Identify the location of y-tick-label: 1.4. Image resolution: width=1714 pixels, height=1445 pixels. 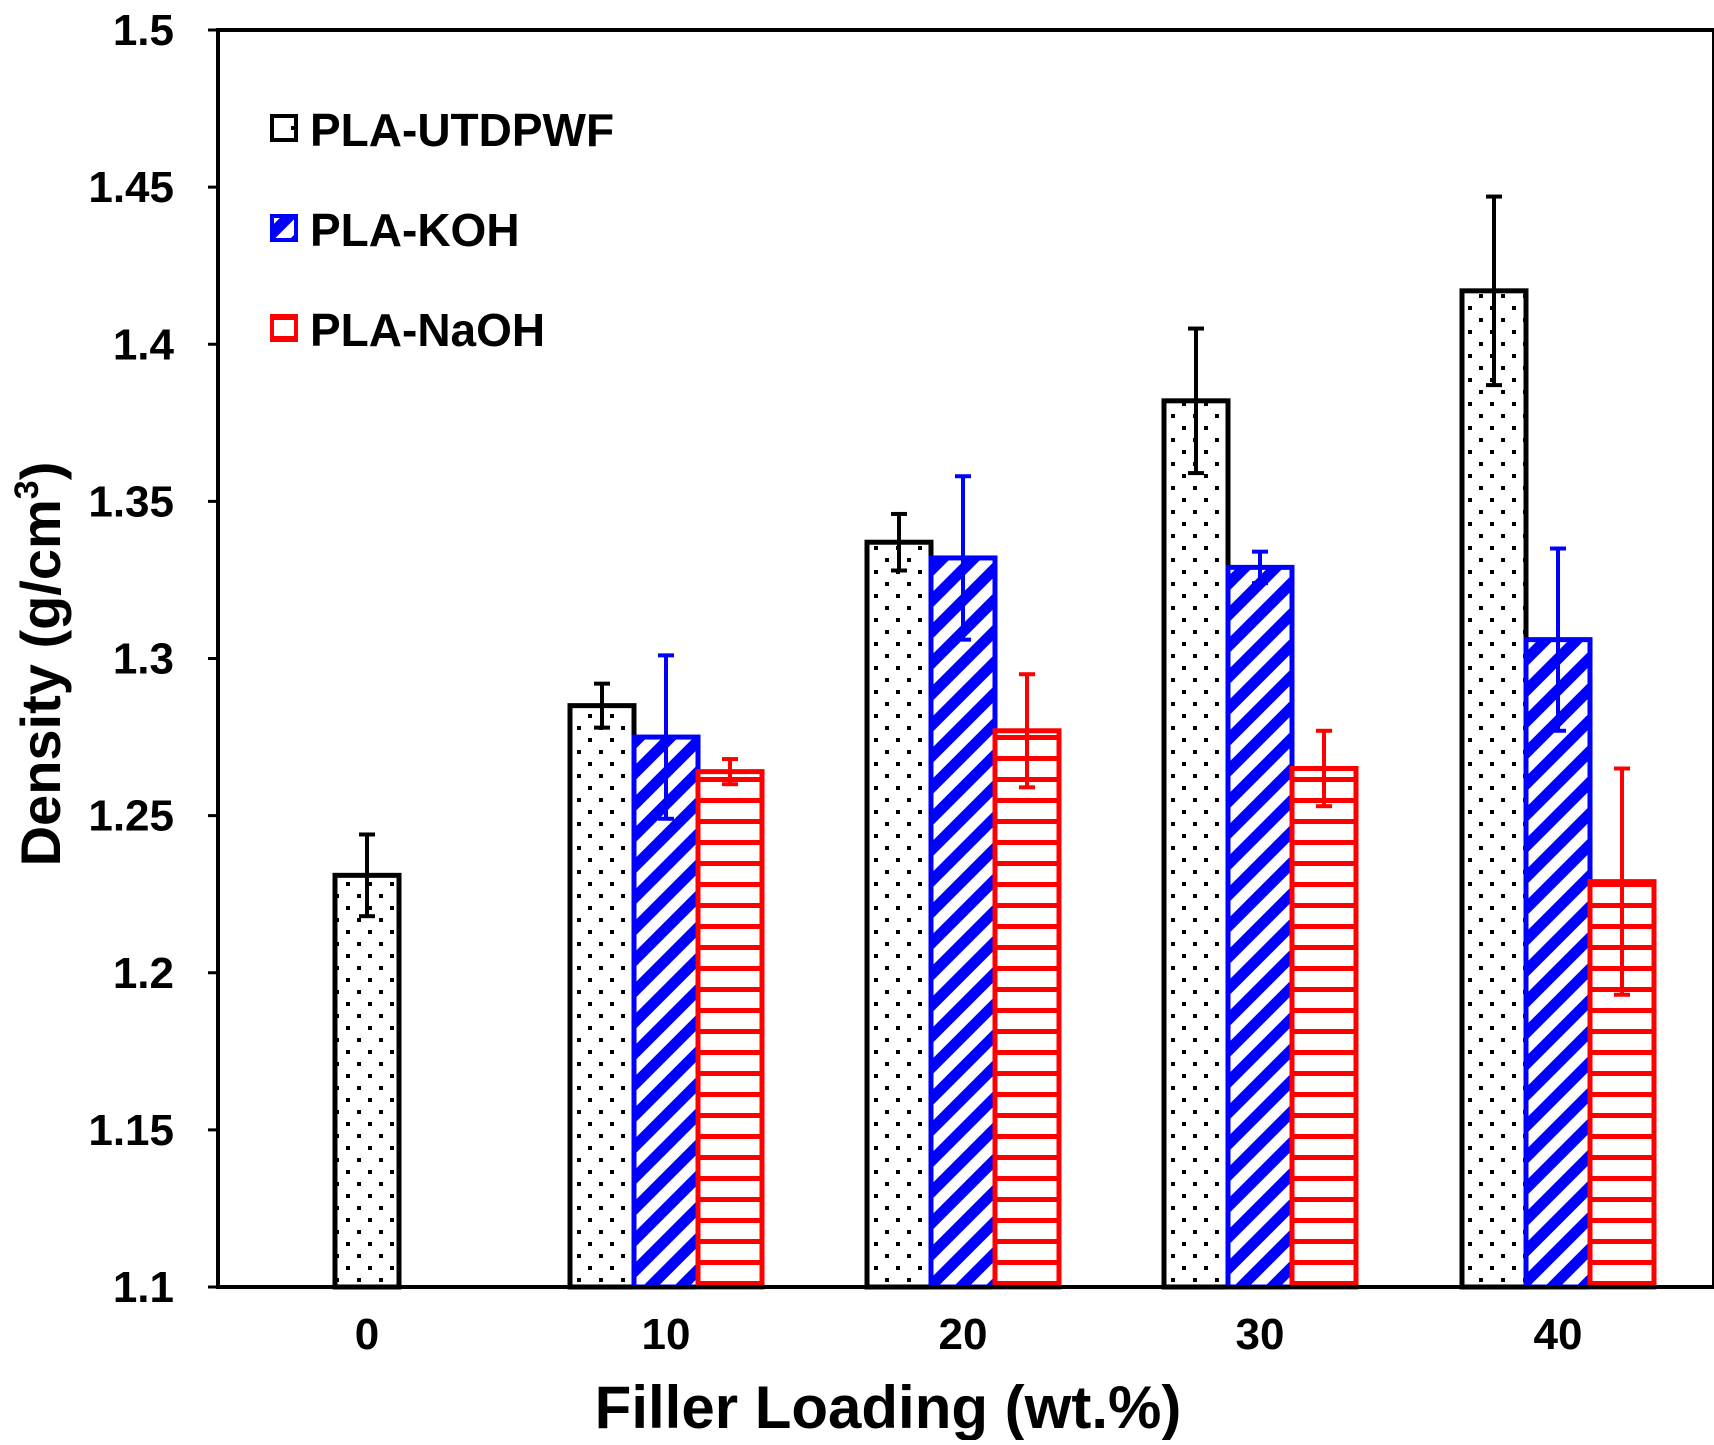
(144, 344).